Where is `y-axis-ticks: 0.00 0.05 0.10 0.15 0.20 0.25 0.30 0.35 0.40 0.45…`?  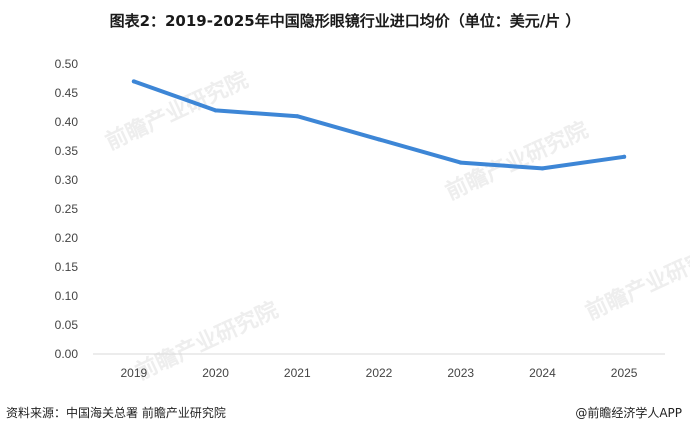 y-axis-ticks: 0.00 0.05 0.10 0.15 0.20 0.25 0.30 0.35 0.40 0.45… is located at coordinates (67, 209).